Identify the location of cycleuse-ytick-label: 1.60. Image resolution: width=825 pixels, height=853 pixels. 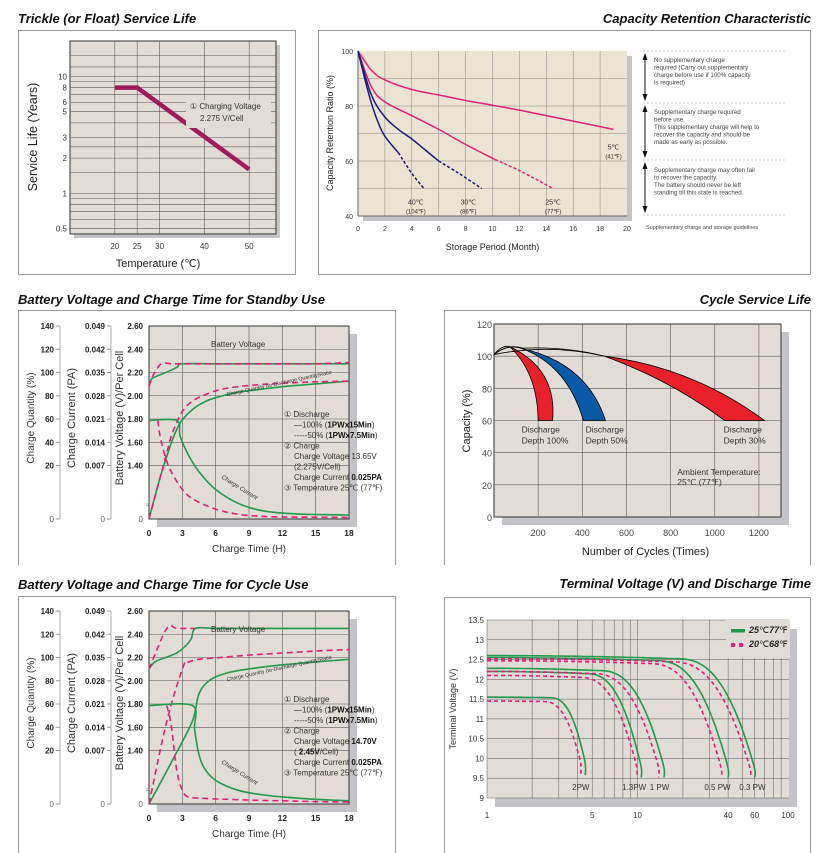
(135, 727).